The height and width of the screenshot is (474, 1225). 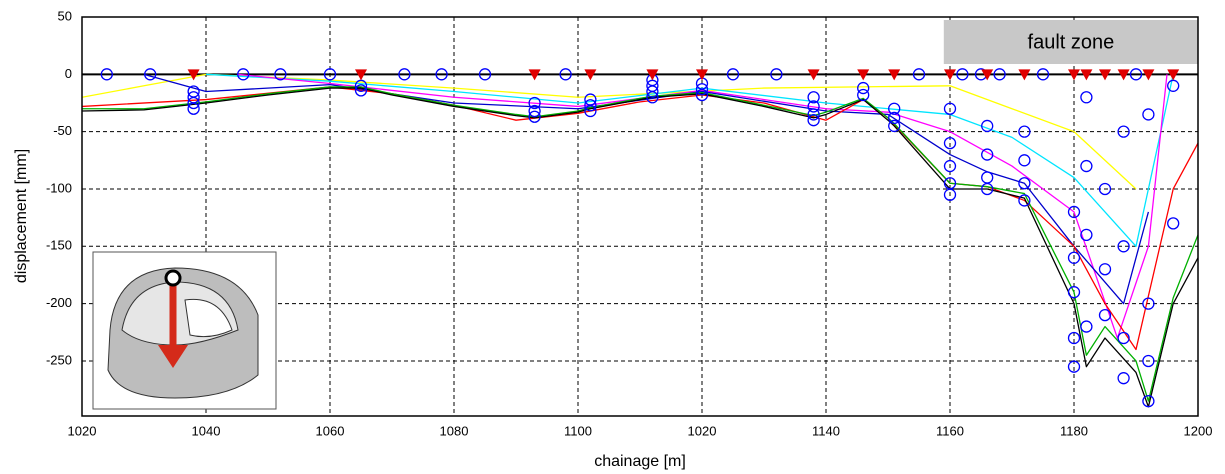 I want to click on tunnel-opening, so click(x=208, y=318).